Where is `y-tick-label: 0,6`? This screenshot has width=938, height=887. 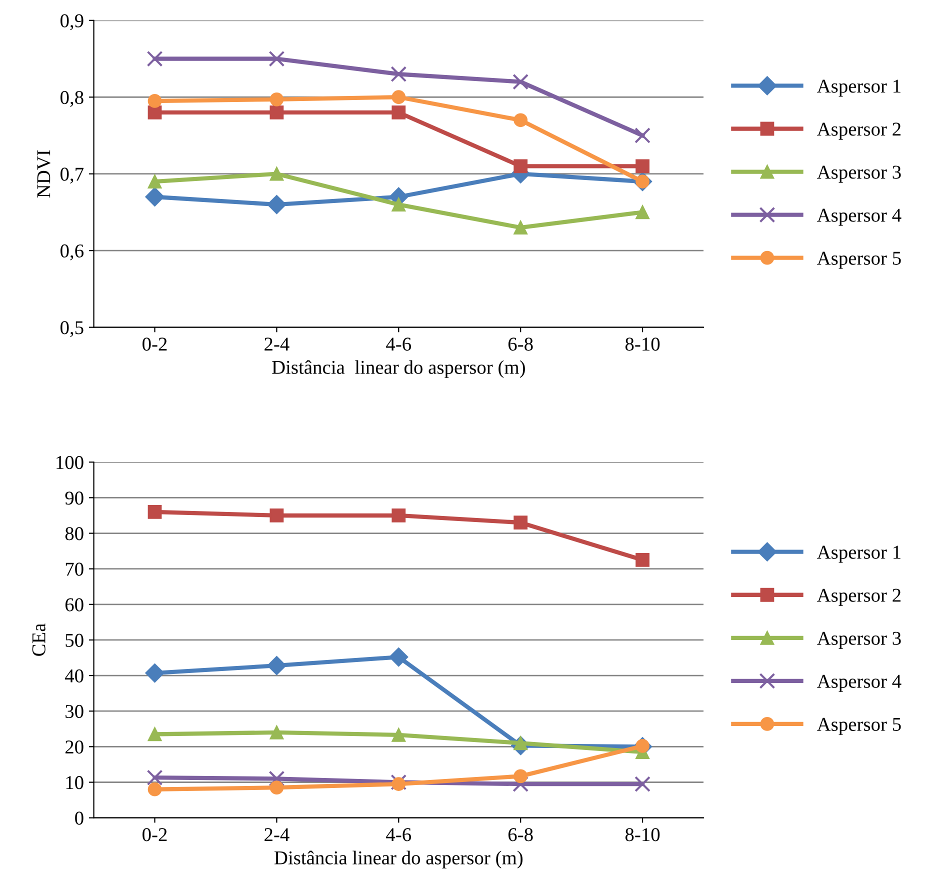 y-tick-label: 0,6 is located at coordinates (72, 252).